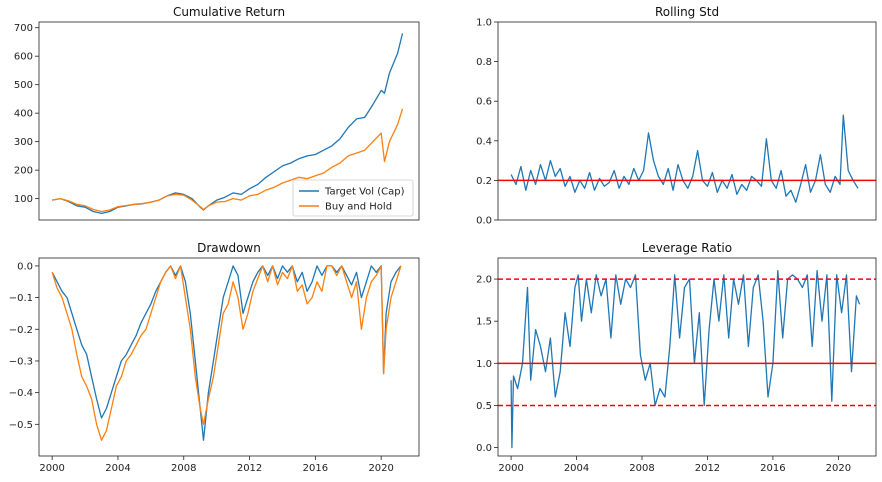  I want to click on y-tick-label: 0.6, so click(484, 102).